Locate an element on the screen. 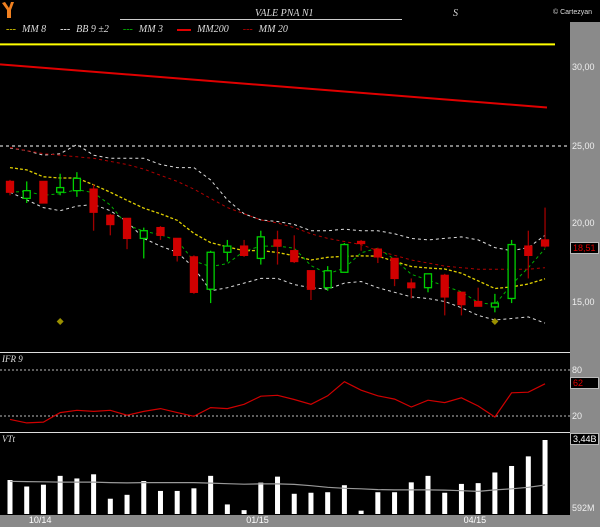 The image size is (600, 527). legend-item: --- MM 3 is located at coordinates (143, 29).